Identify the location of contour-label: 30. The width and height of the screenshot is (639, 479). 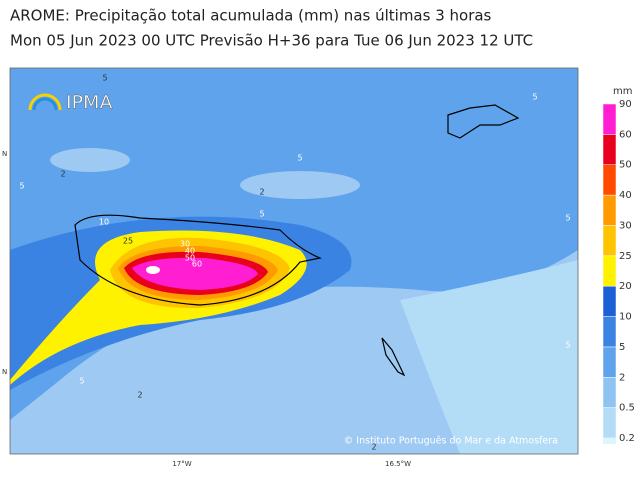
(185, 244).